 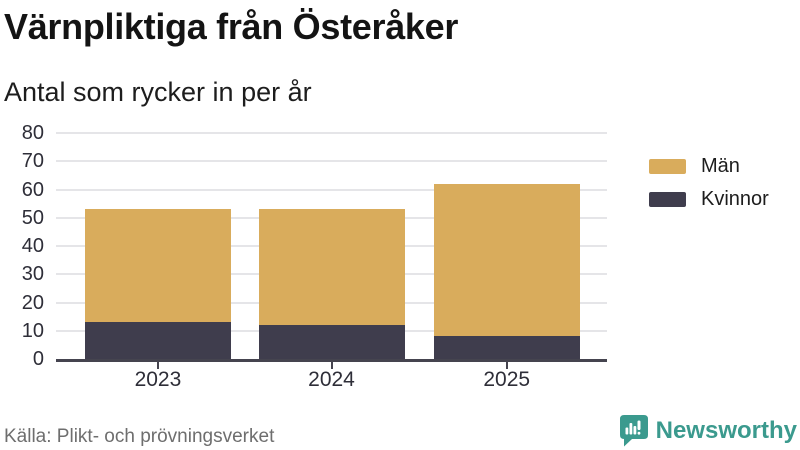 I want to click on x-axis-tick-2024, so click(x=331, y=365).